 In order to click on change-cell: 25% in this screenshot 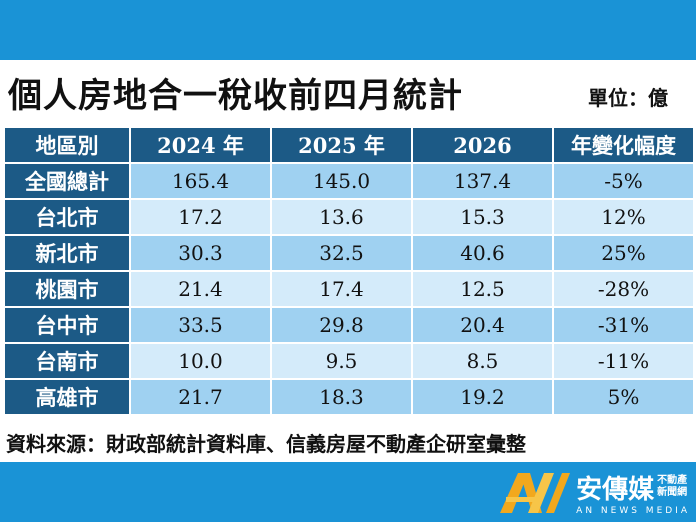, I will do `click(623, 253)`.